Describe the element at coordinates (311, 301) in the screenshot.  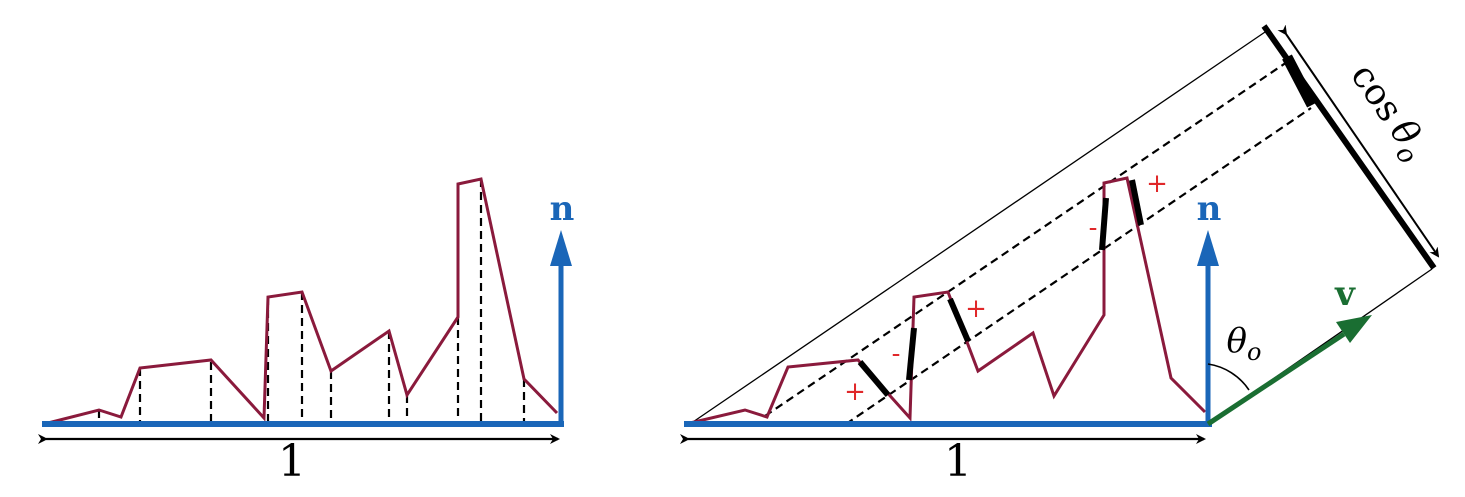
I see `left-projection-lines` at that location.